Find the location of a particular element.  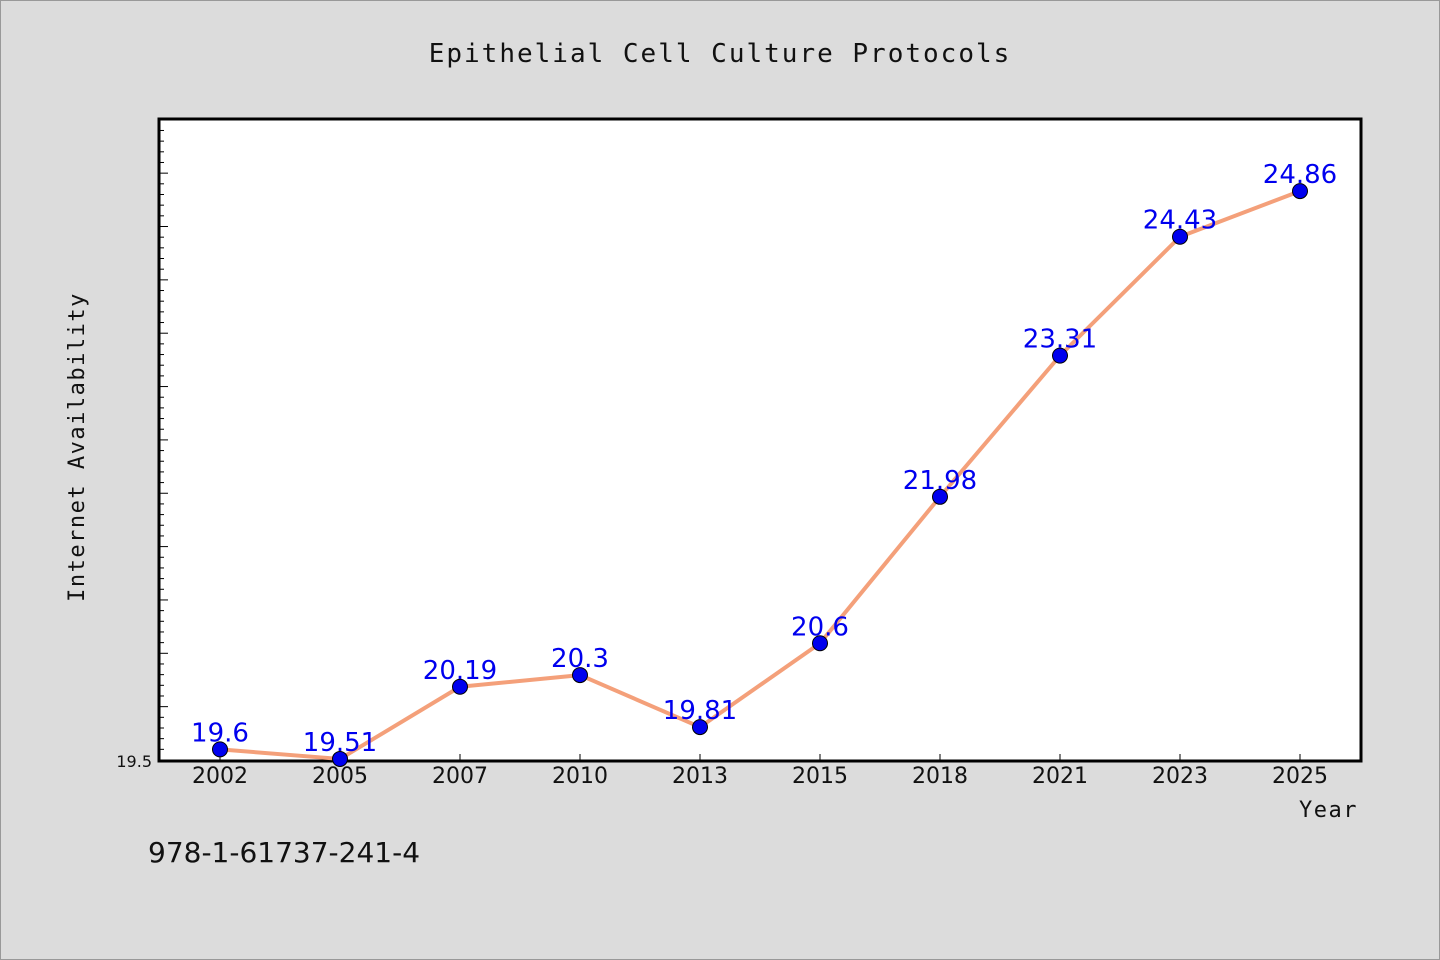

x-tick-label: 2023 is located at coordinates (1180, 776).